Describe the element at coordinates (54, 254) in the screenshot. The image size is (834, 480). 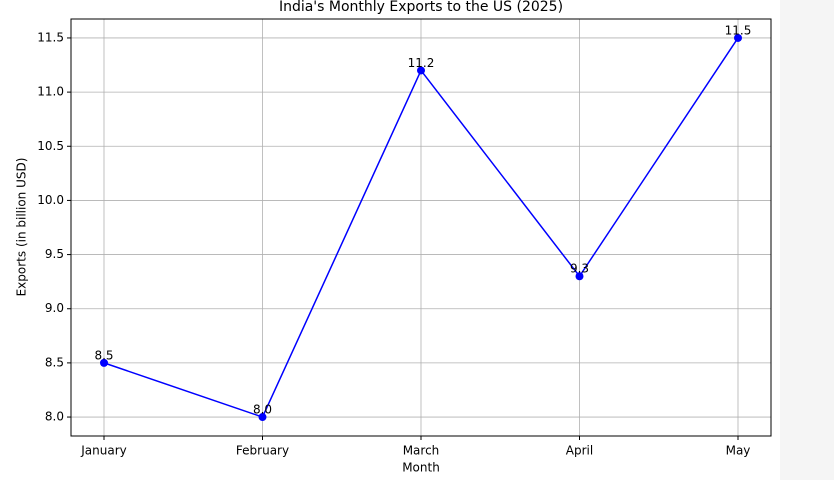
I see `y-tick-label: 9.5` at that location.